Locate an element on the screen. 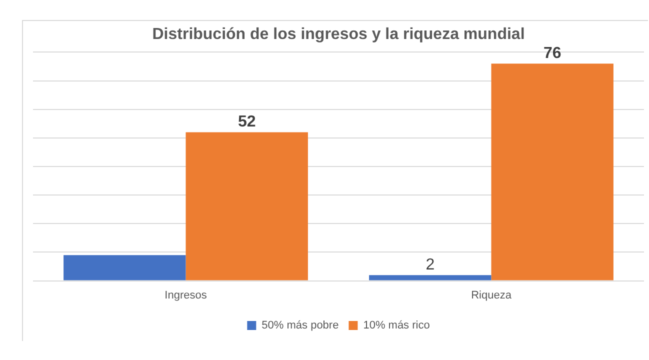 The height and width of the screenshot is (360, 649). legend-label: 50% más pobre is located at coordinates (300, 326).